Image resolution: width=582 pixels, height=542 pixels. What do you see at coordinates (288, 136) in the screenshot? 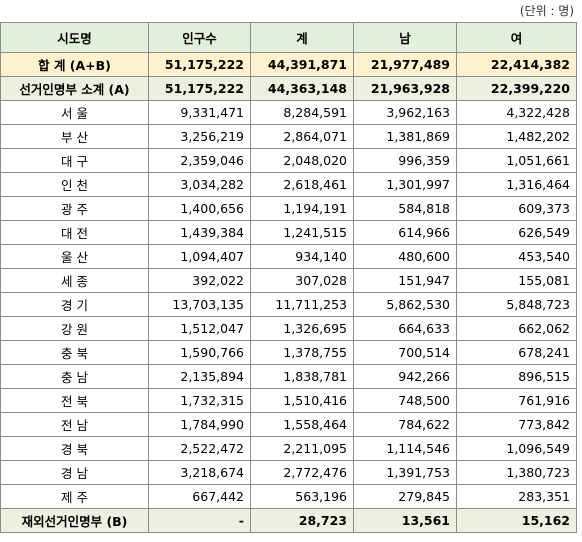
I see `table-row: 부 산 3,256,219 2,864,071 1,381,869 1,482,202` at bounding box center [288, 136].